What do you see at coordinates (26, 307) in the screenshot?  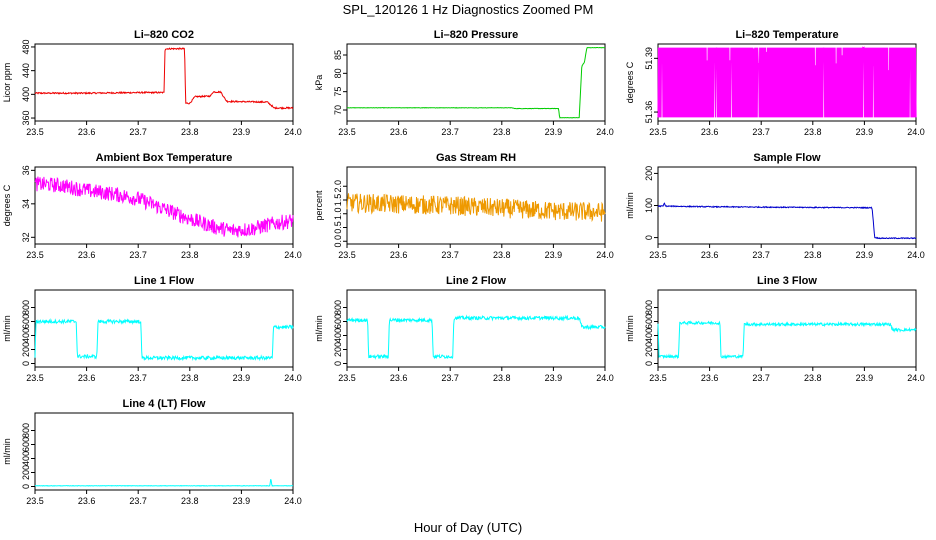 I see `panel-6-ytick-label: 800` at bounding box center [26, 307].